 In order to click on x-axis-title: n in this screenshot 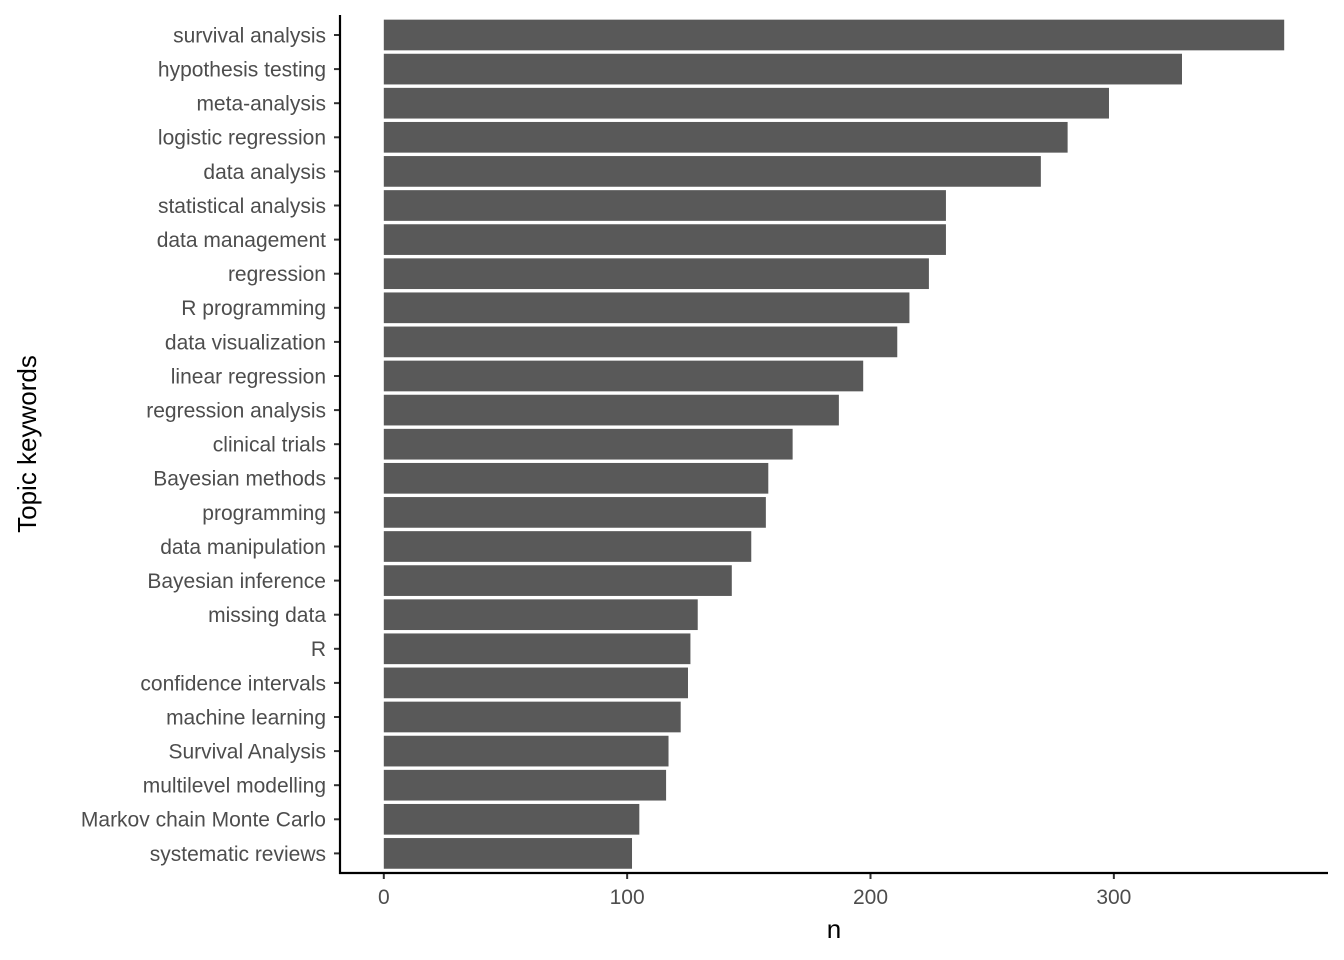, I will do `click(834, 929)`.